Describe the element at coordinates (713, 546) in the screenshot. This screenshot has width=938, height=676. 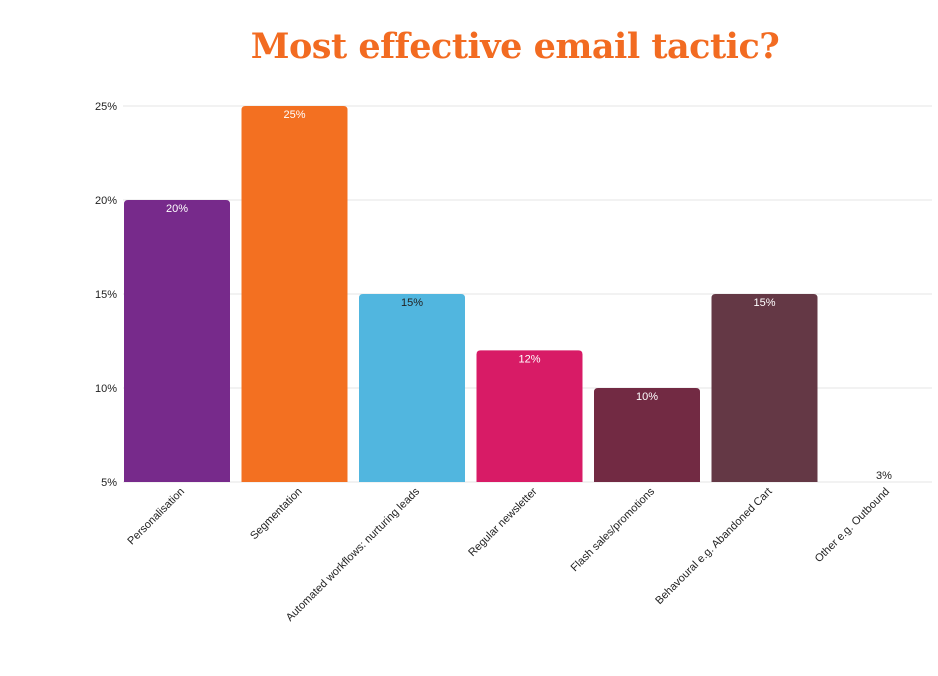
I see `x-tick-label: Behavoural e.g. Abandoned Cart` at that location.